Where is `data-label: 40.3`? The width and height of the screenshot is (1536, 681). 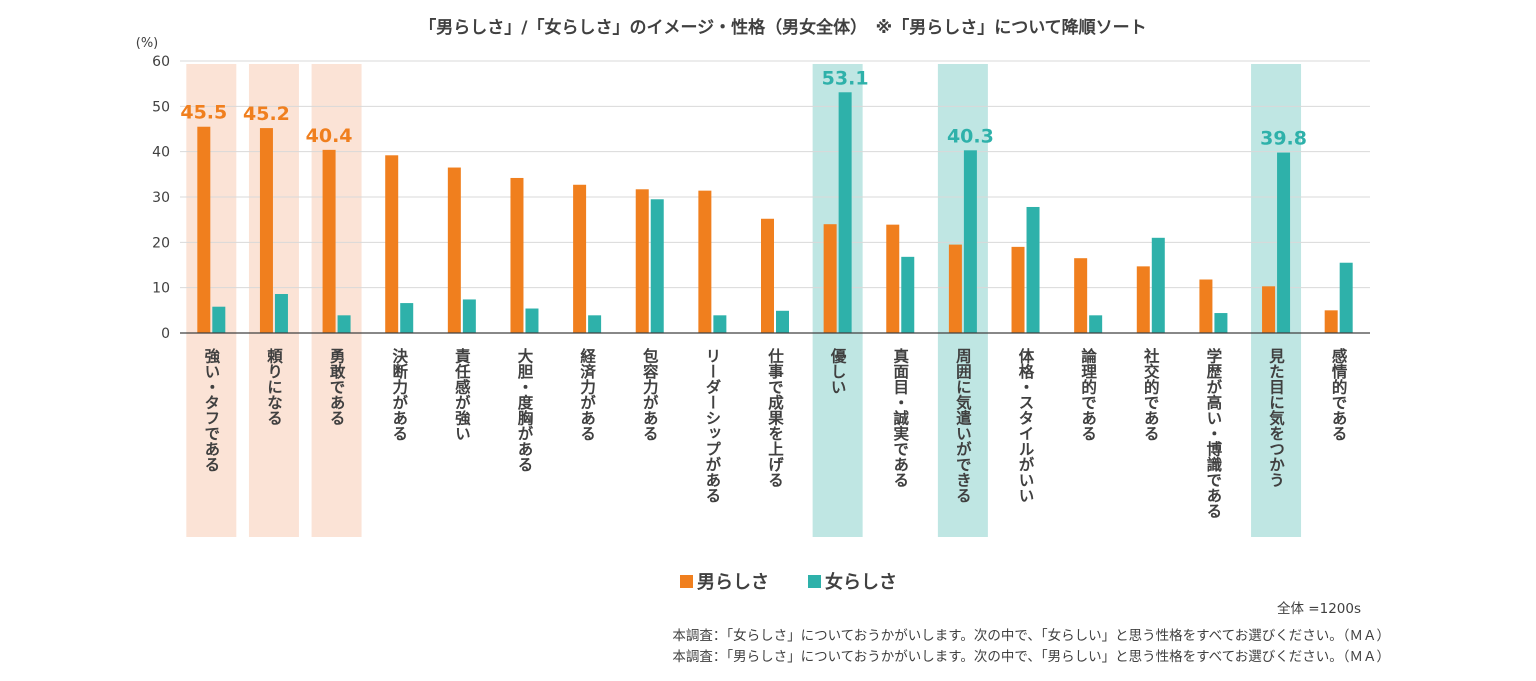
data-label: 40.3 is located at coordinates (970, 136).